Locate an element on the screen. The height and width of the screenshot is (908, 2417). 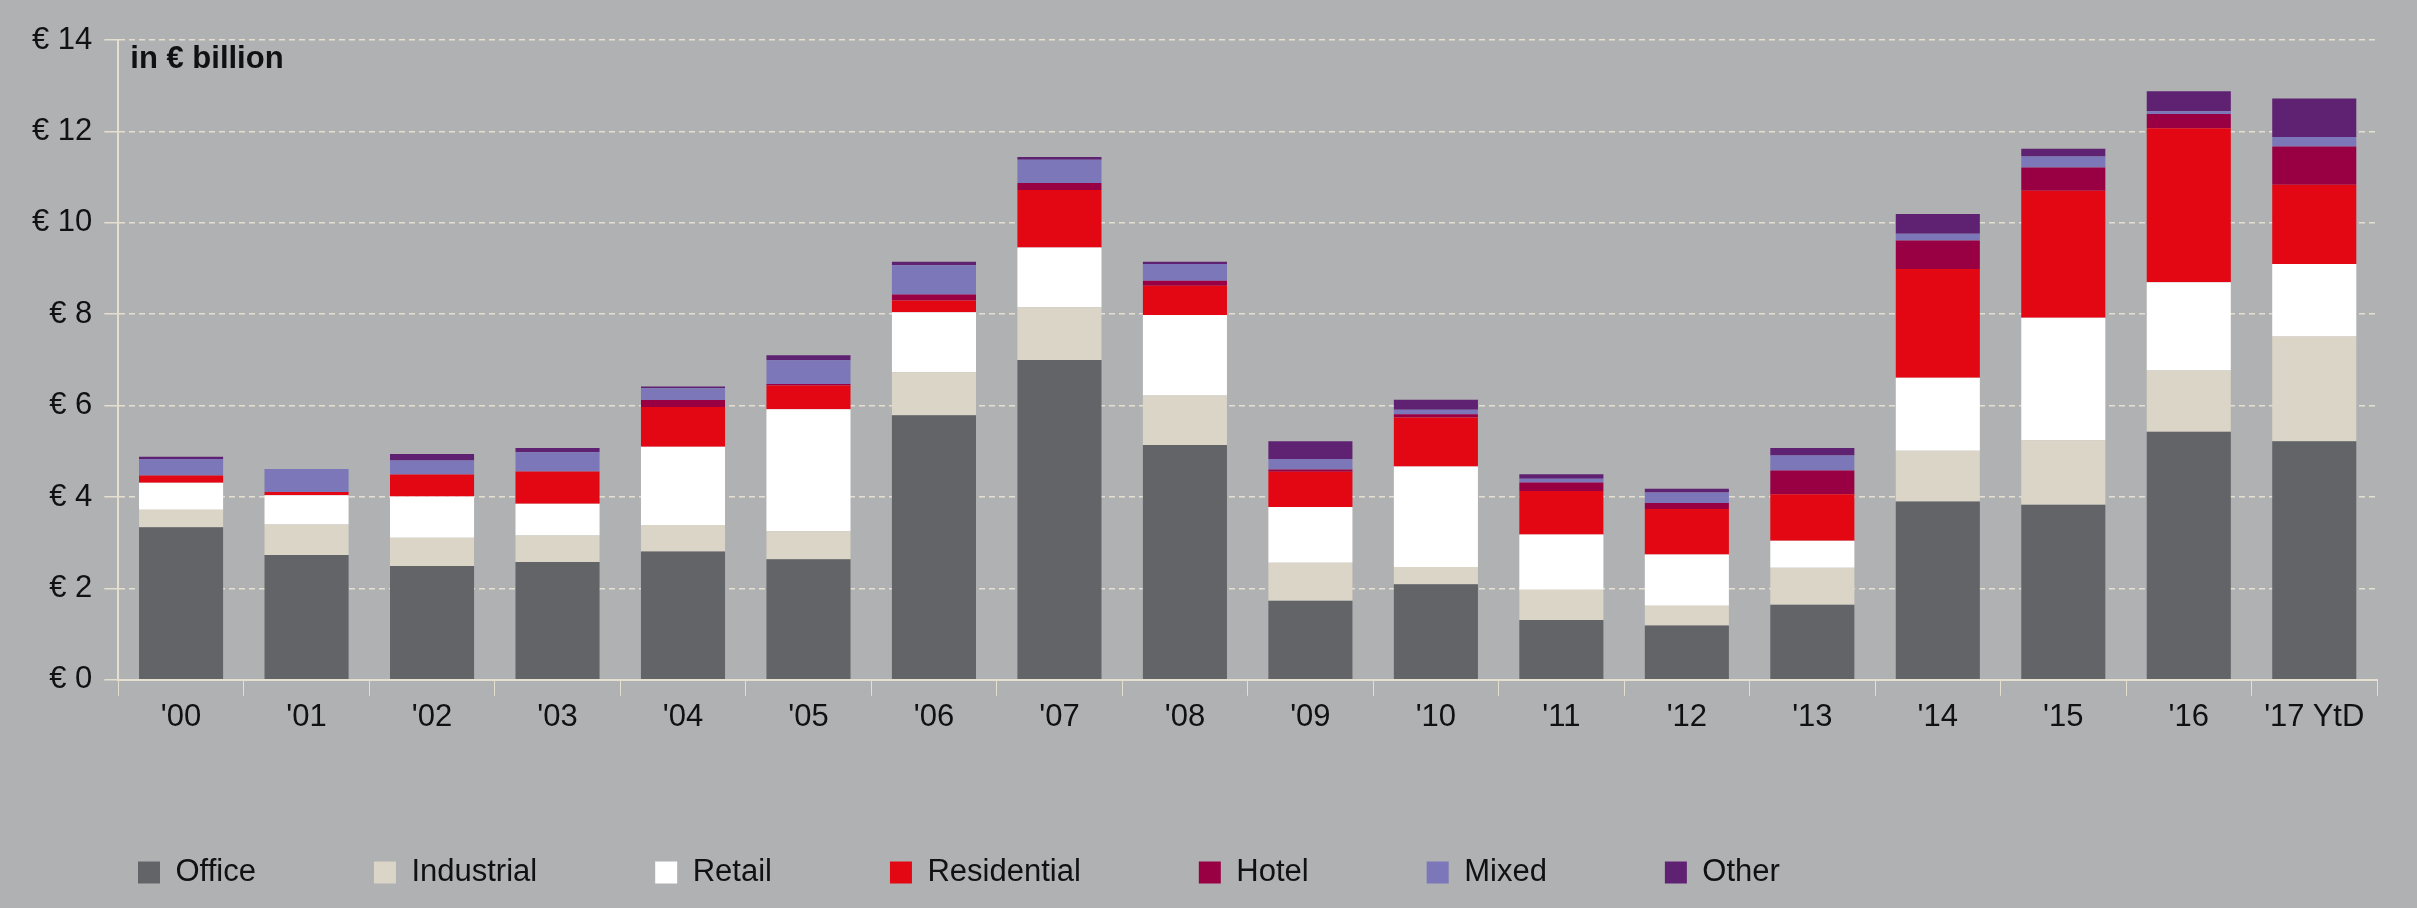
x-tick-label: '06 is located at coordinates (934, 715).